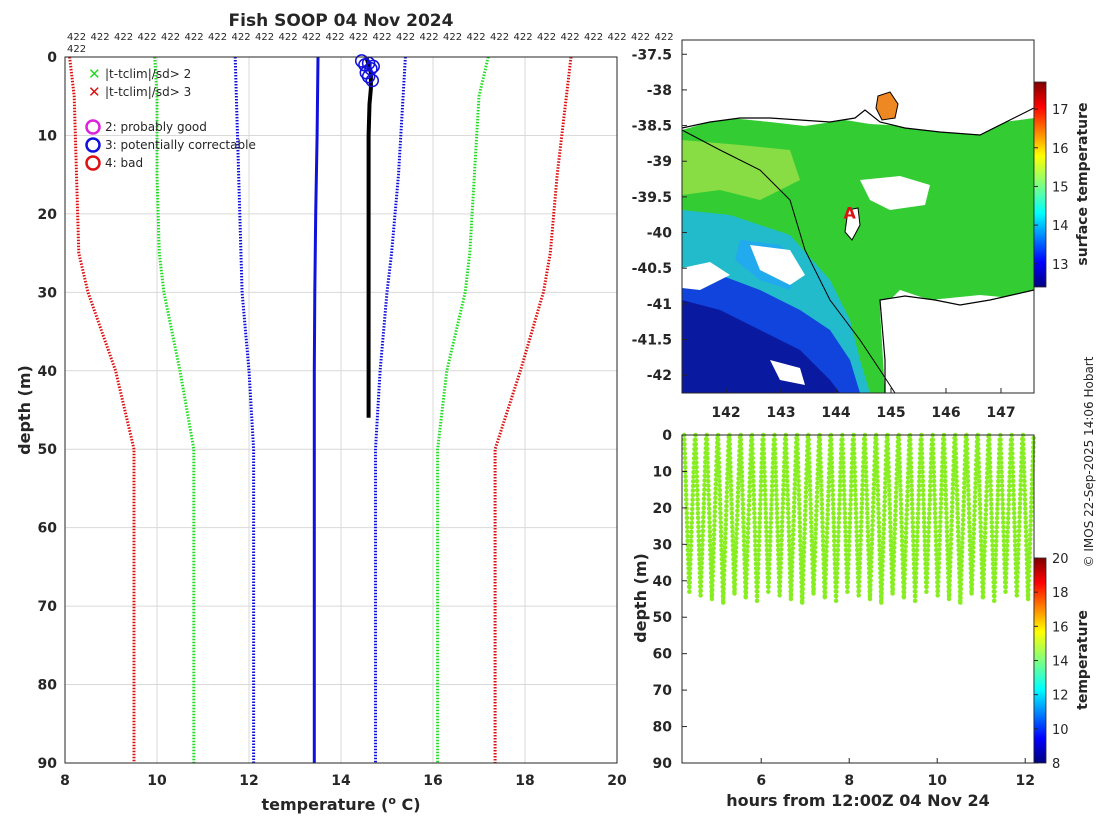  I want to click on transect-y-tick-label: 40, so click(663, 582).